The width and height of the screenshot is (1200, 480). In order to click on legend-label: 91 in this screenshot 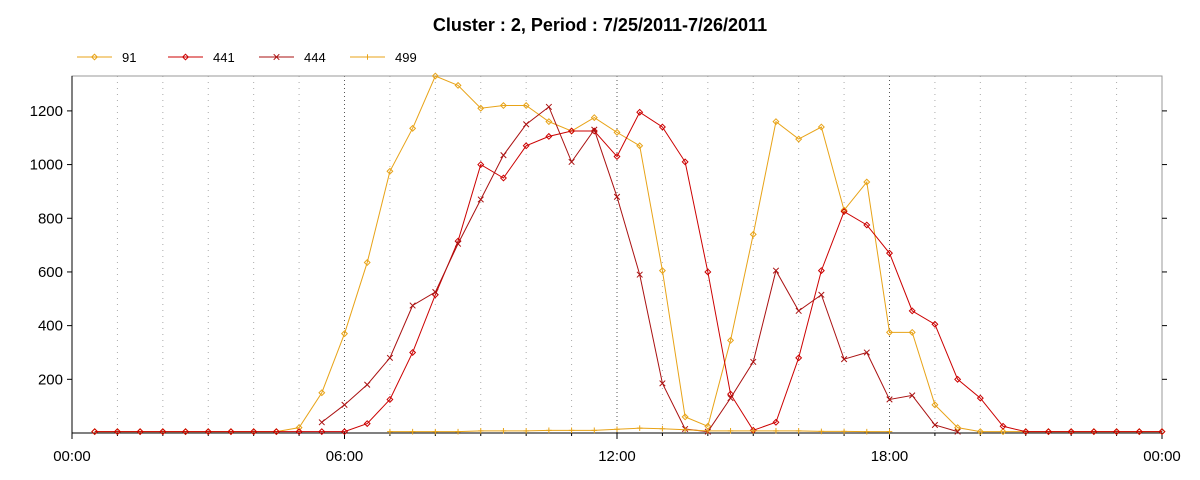, I will do `click(129, 57)`.